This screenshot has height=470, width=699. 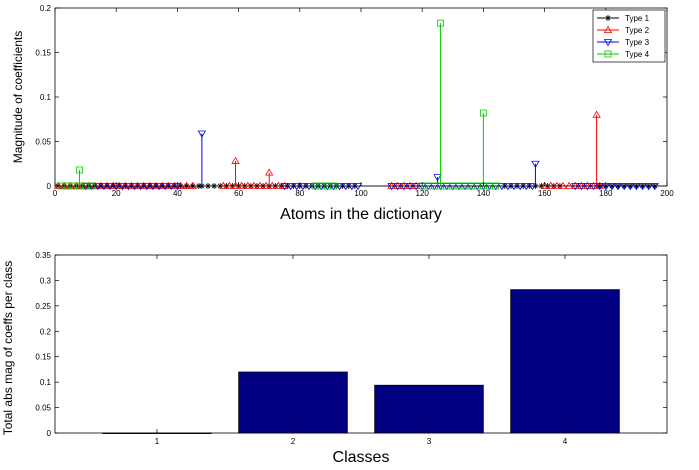 I want to click on stem-chart-x-tick-label: 120, so click(x=423, y=193).